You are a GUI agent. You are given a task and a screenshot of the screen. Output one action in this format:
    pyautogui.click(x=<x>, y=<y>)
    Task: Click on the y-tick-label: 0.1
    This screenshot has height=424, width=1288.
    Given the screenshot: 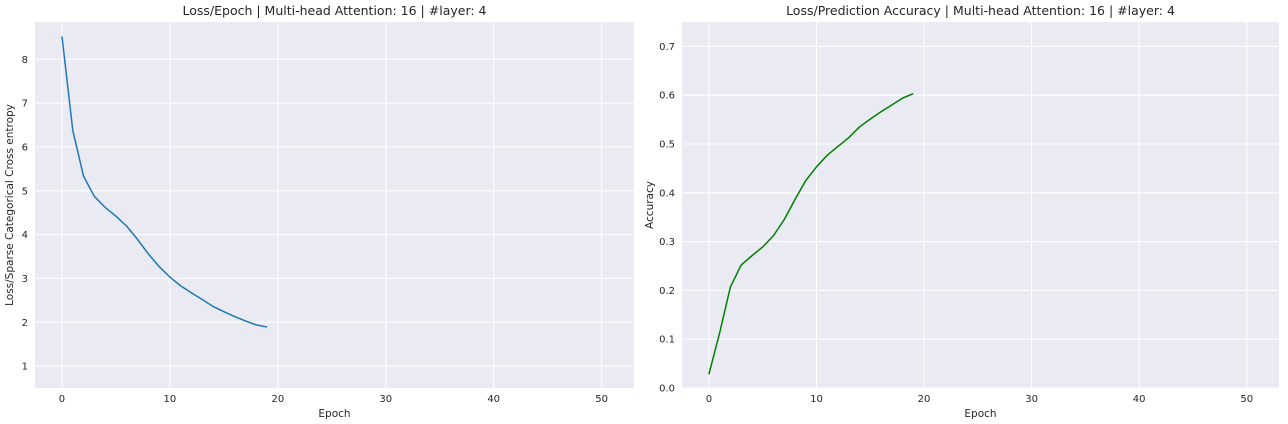 What is the action you would take?
    pyautogui.click(x=667, y=340)
    